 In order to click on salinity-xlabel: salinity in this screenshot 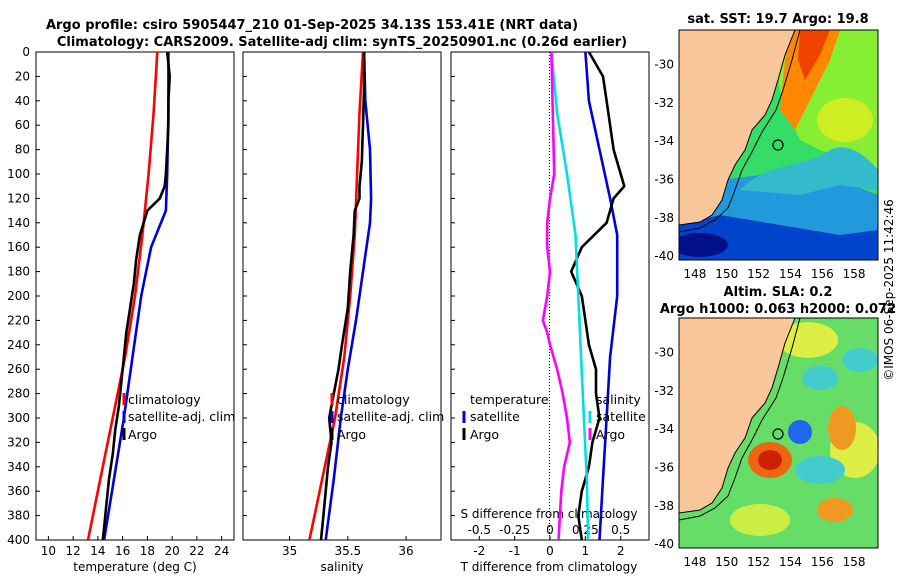, I will do `click(341, 567)`.